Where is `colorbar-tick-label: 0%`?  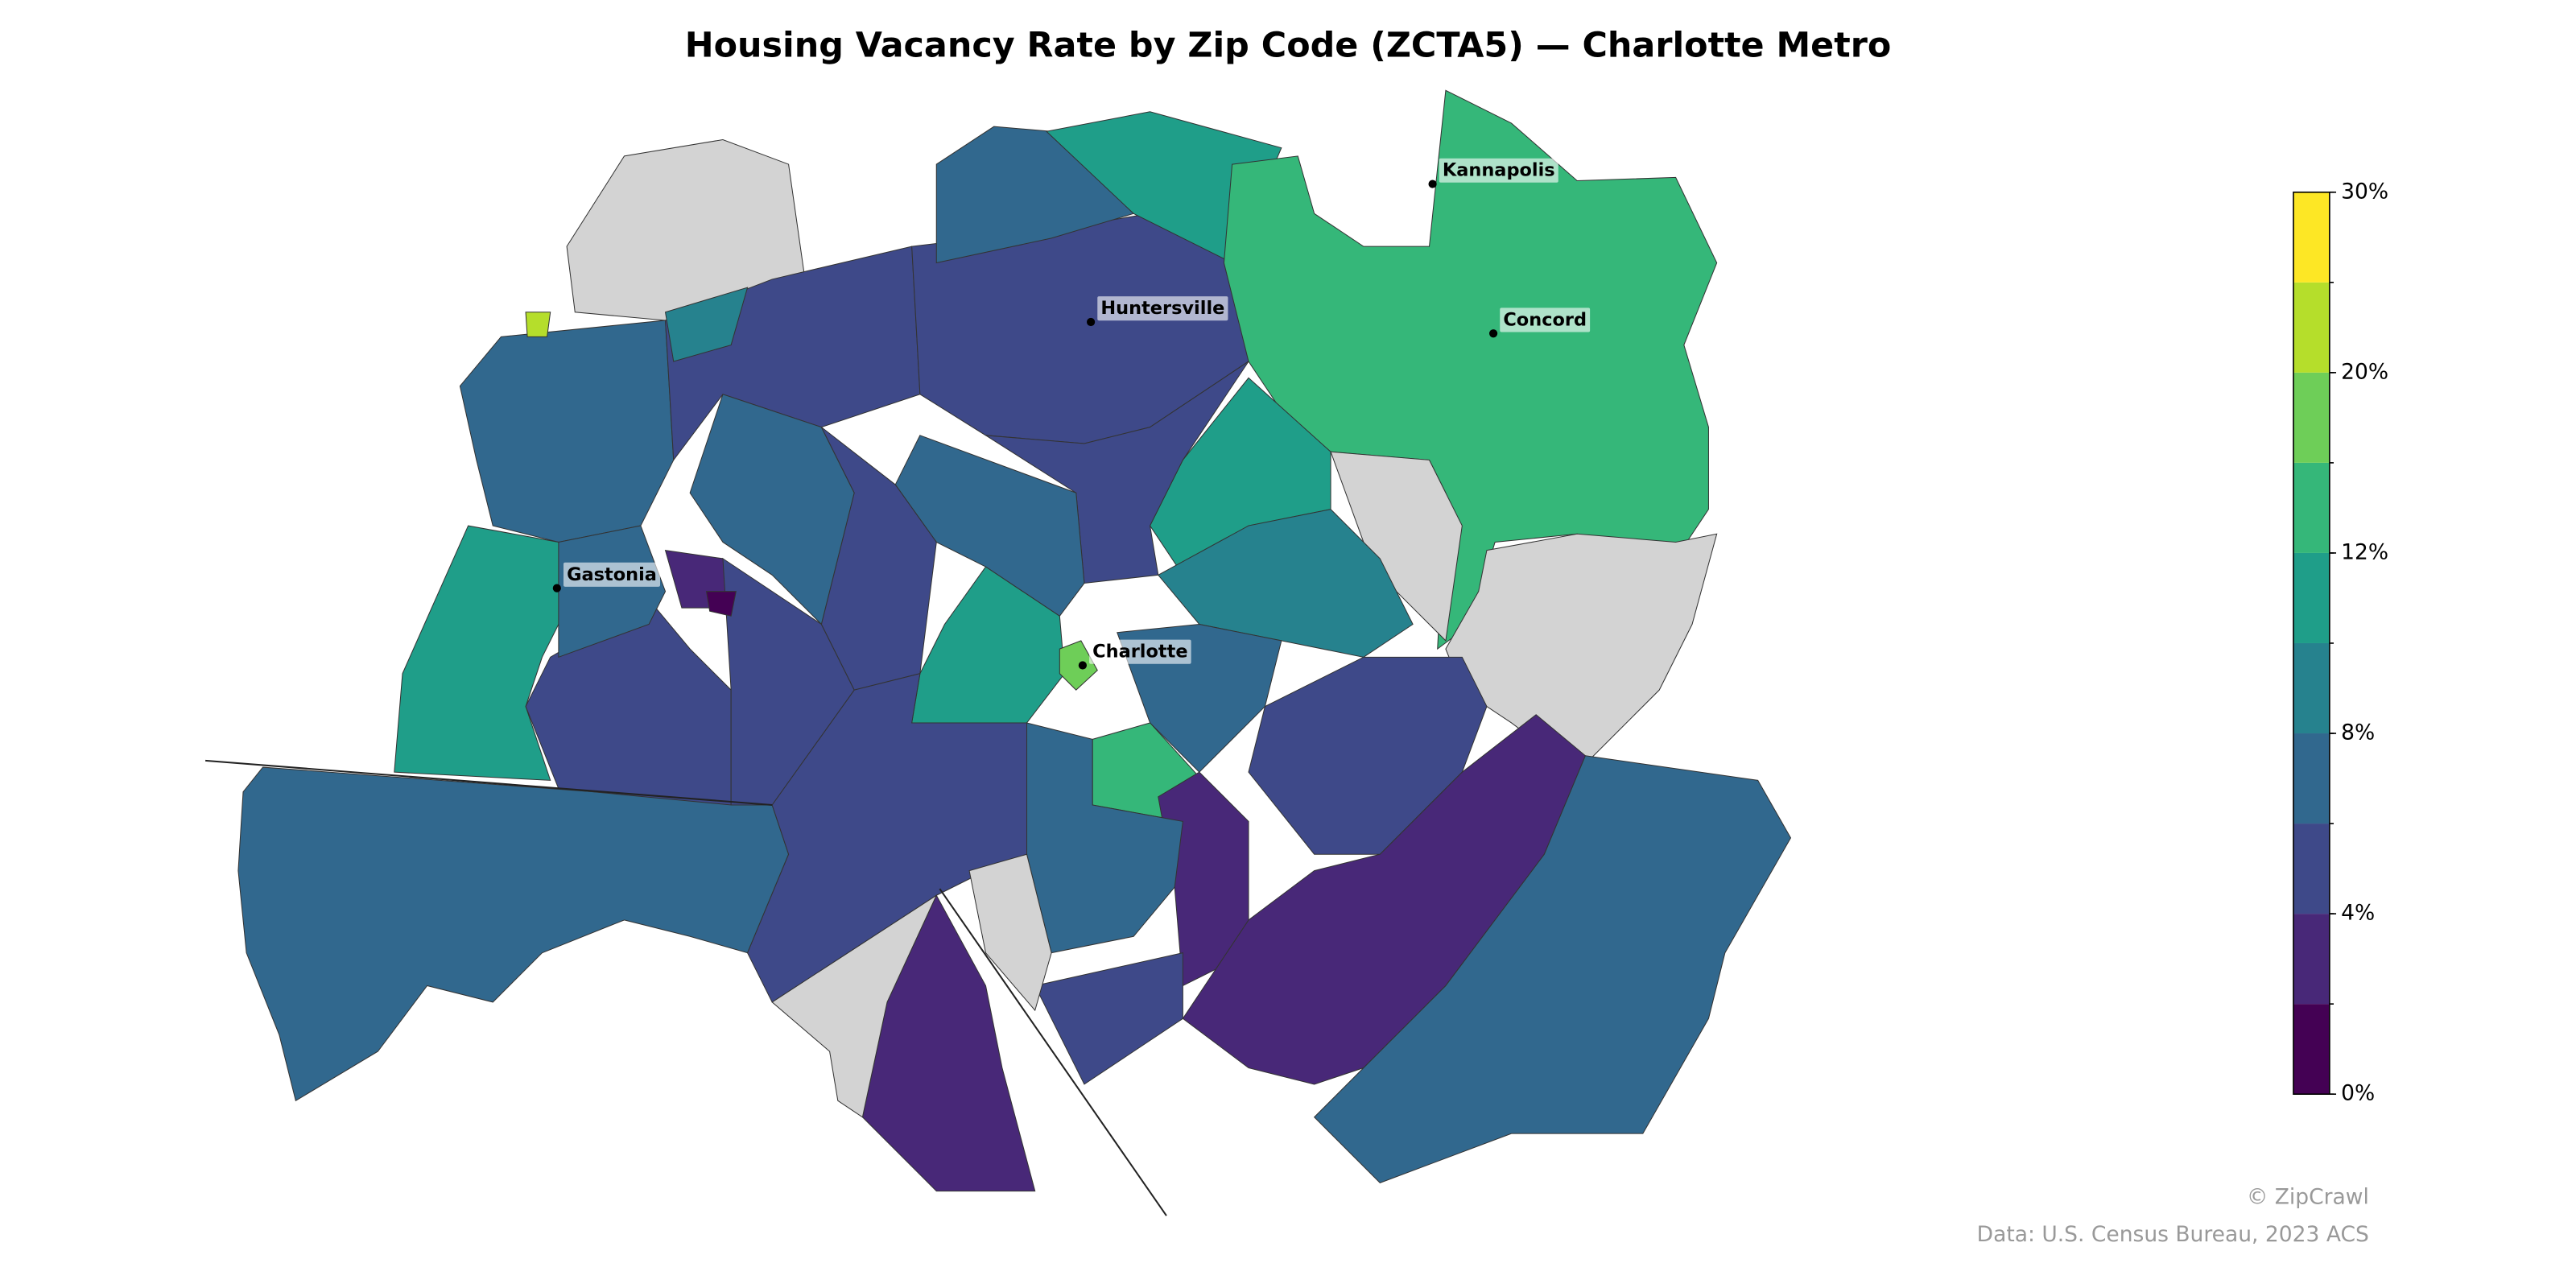 colorbar-tick-label: 0% is located at coordinates (2358, 1093).